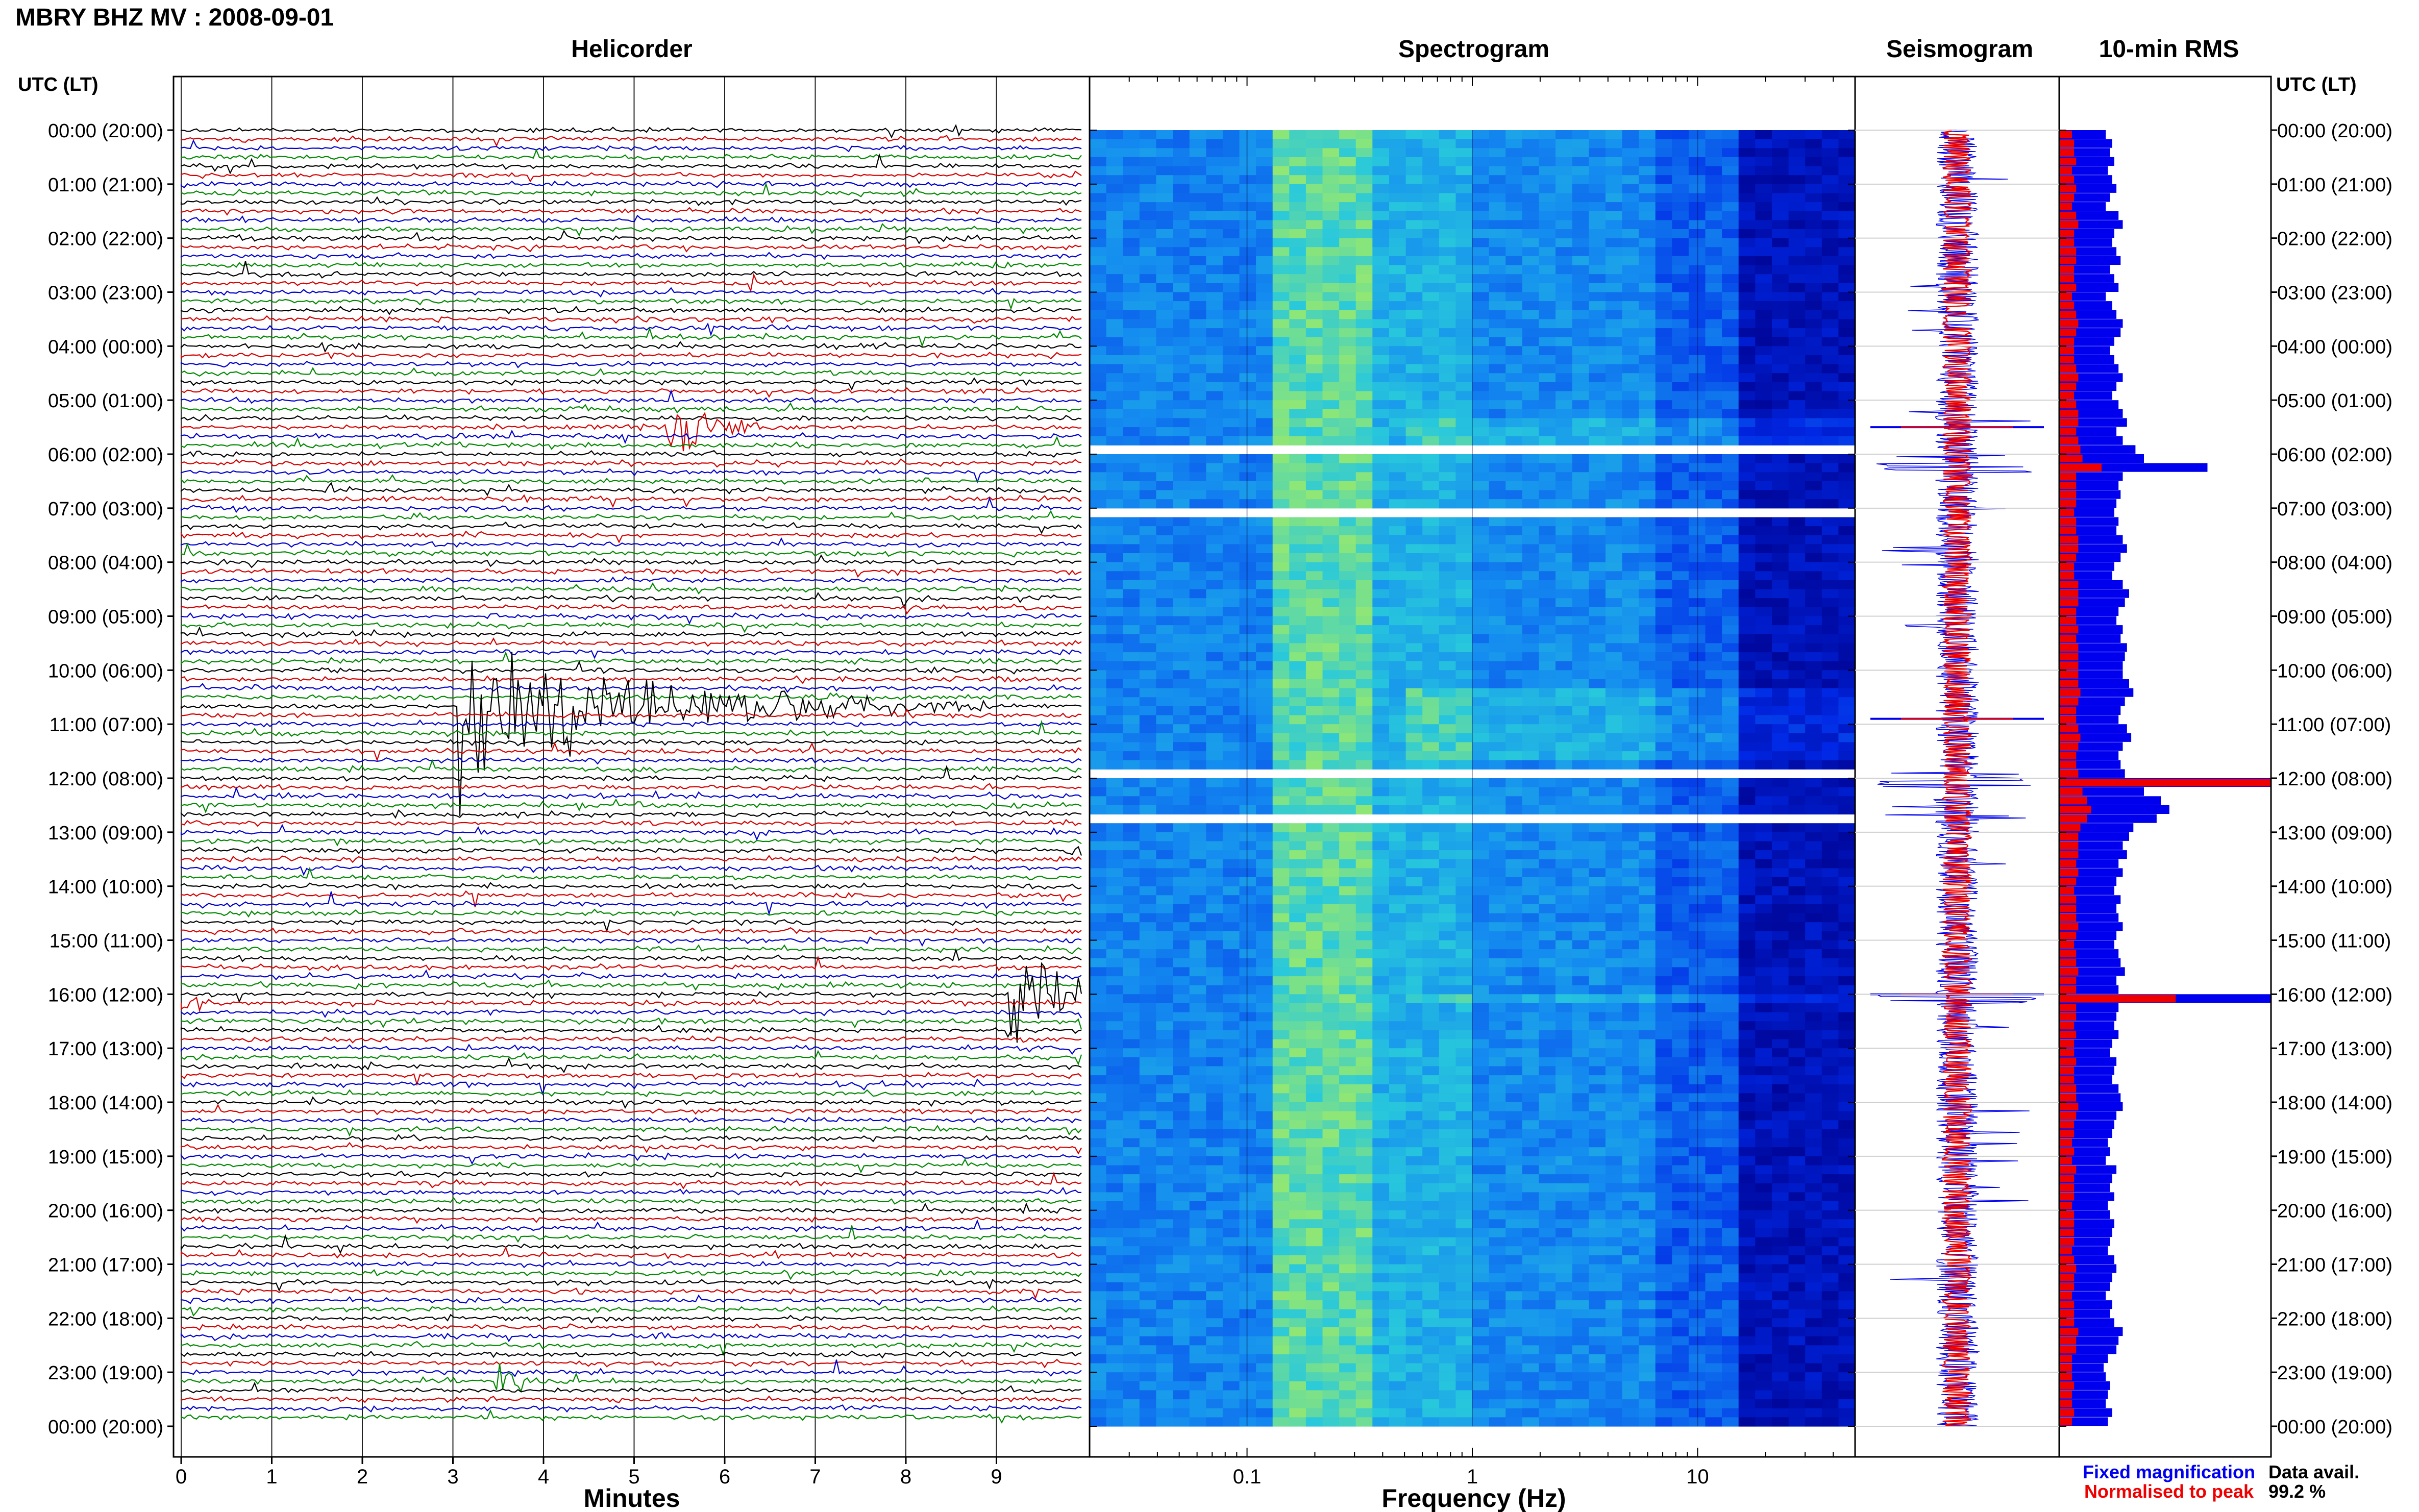 The width and height of the screenshot is (2419, 1512). What do you see at coordinates (58, 84) in the screenshot?
I see `time-axis-label-left: UTC (LT)` at bounding box center [58, 84].